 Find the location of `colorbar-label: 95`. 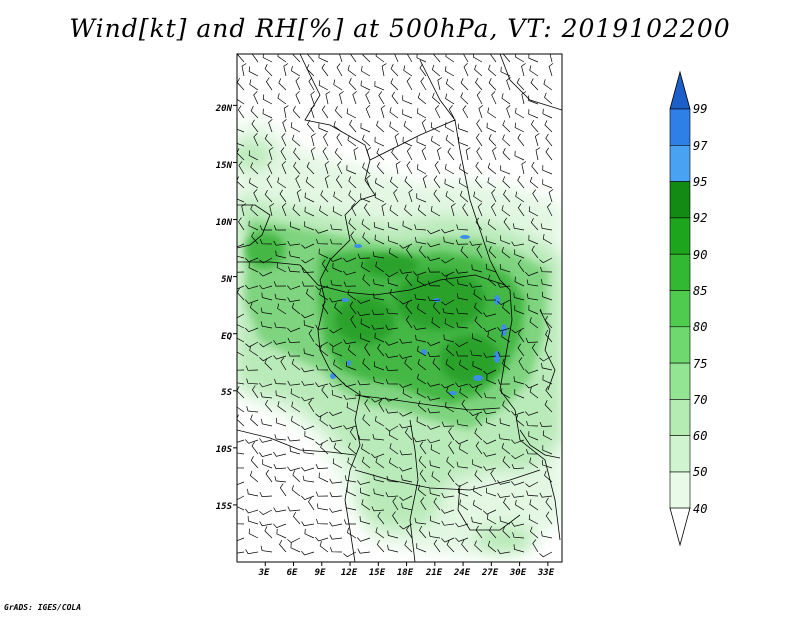

colorbar-label: 95 is located at coordinates (700, 182).